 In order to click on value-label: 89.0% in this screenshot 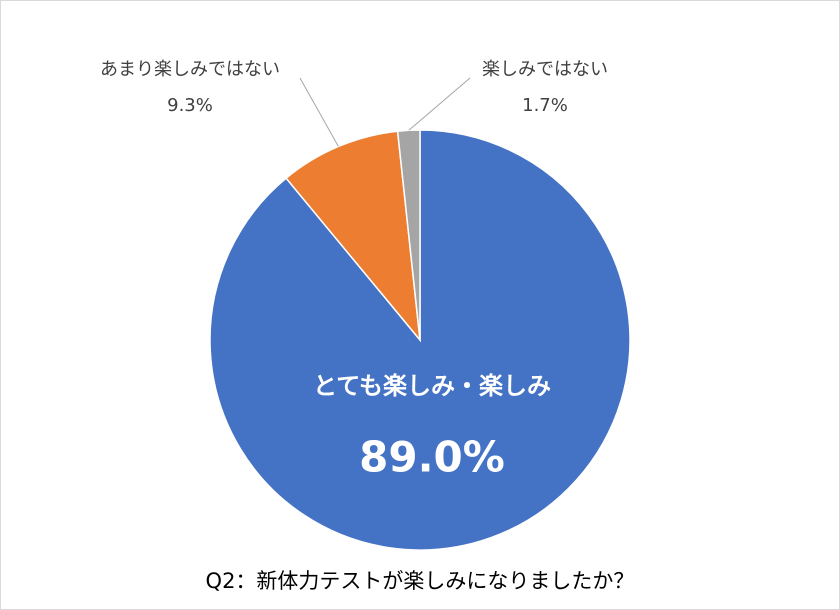, I will do `click(432, 457)`.